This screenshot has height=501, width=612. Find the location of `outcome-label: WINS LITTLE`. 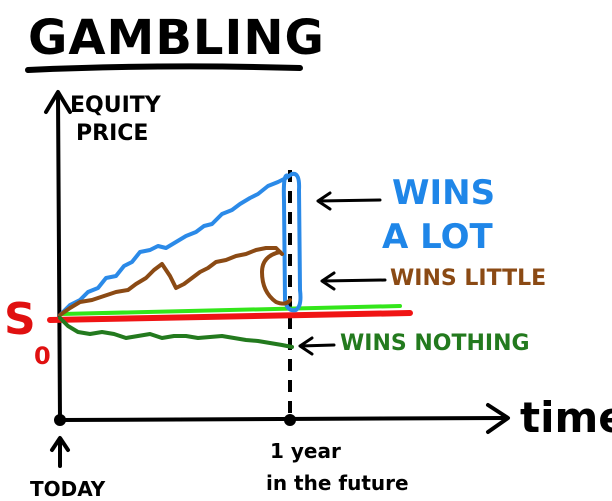

outcome-label: WINS LITTLE is located at coordinates (468, 278).